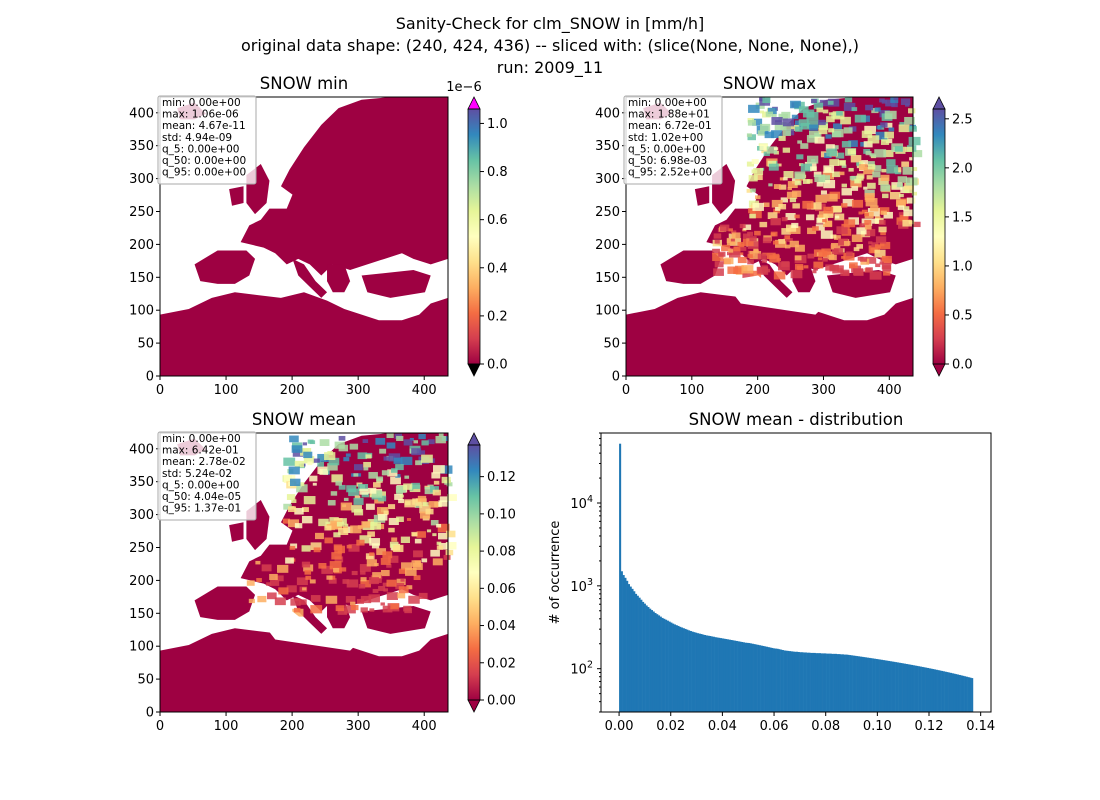 This screenshot has height=800, width=1100. What do you see at coordinates (201, 103) in the screenshot?
I see `stats-line: min: 0.00e+00` at bounding box center [201, 103].